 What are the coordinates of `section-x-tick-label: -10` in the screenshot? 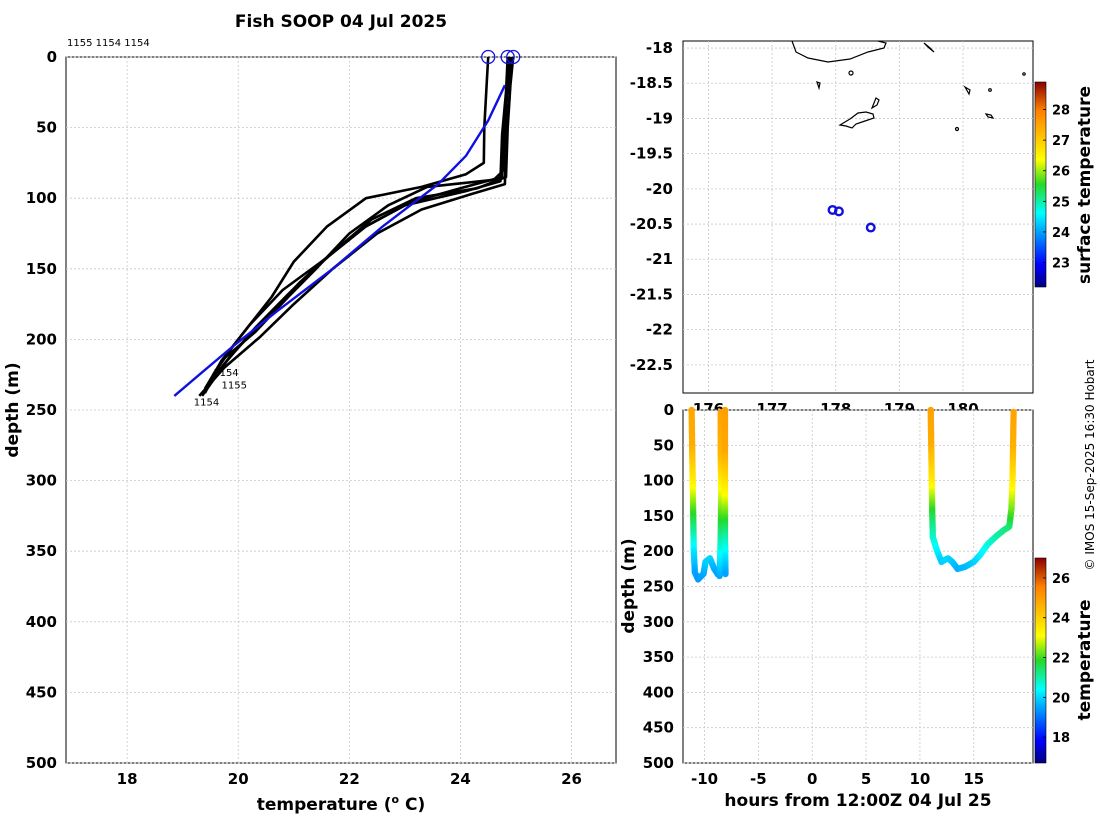 It's located at (704, 779).